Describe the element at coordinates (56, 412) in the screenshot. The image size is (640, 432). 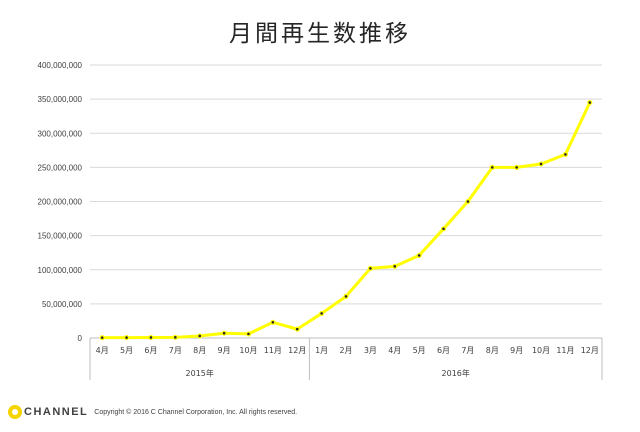
I see `logo-text: CHANNEL` at that location.